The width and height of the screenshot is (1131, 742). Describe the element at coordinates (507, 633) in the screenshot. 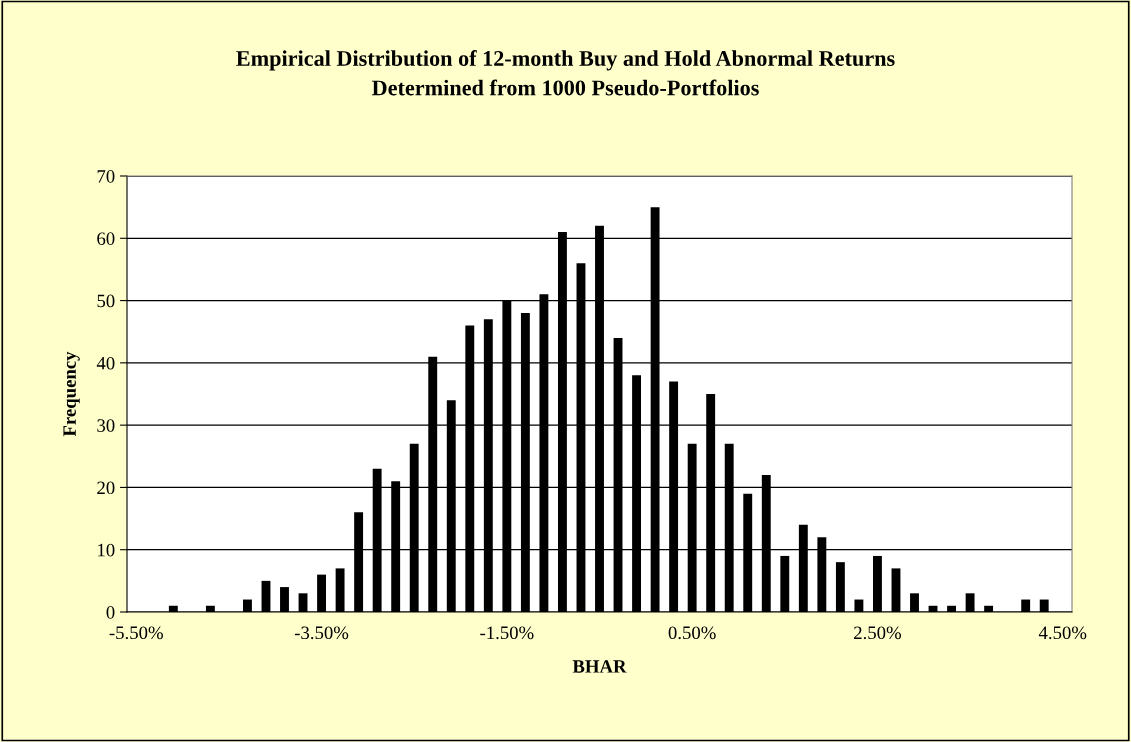

I see `x-tick-label: -1.50%` at that location.